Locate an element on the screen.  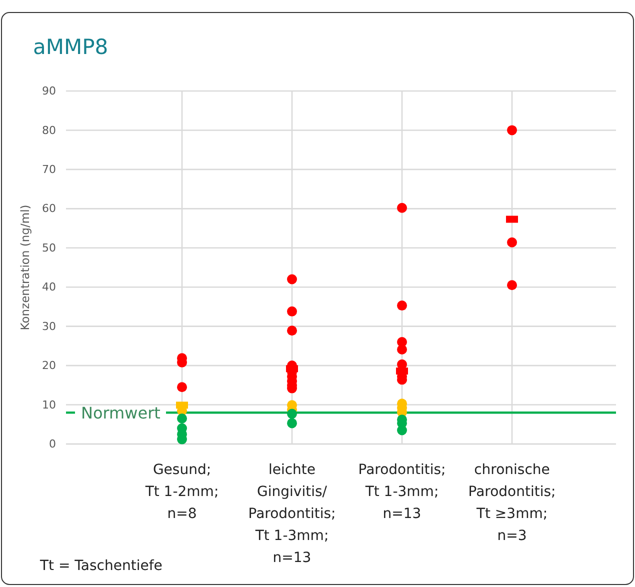
y-tick-label: 20 is located at coordinates (49, 365).